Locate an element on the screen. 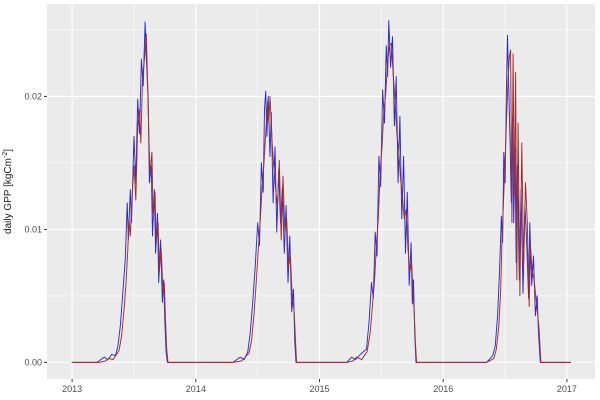 The height and width of the screenshot is (400, 600). x-tick-label: 2017 is located at coordinates (567, 389).